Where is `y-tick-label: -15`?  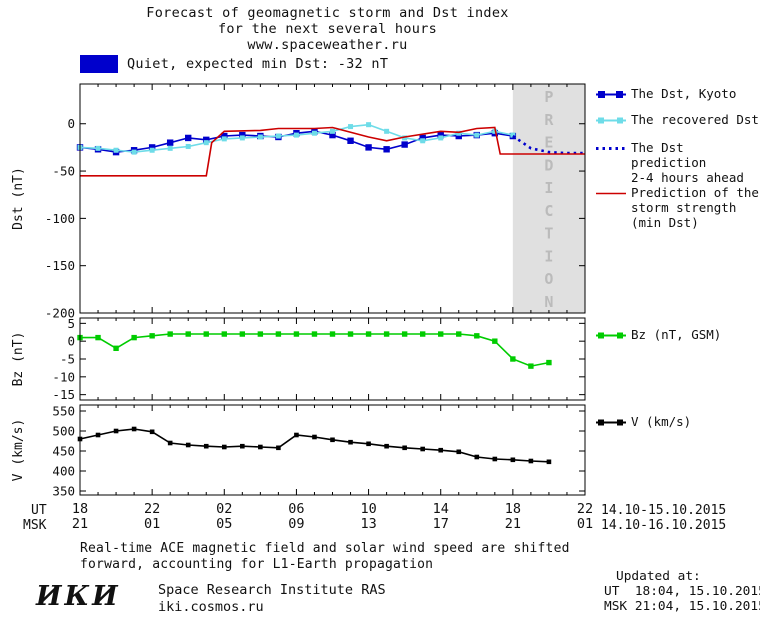 y-tick-label: -15 is located at coordinates (63, 394).